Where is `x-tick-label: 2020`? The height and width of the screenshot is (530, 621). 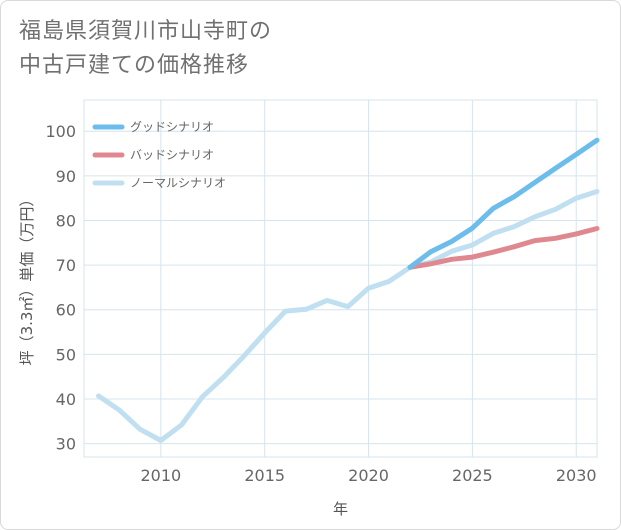 x-tick-label: 2020 is located at coordinates (368, 475).